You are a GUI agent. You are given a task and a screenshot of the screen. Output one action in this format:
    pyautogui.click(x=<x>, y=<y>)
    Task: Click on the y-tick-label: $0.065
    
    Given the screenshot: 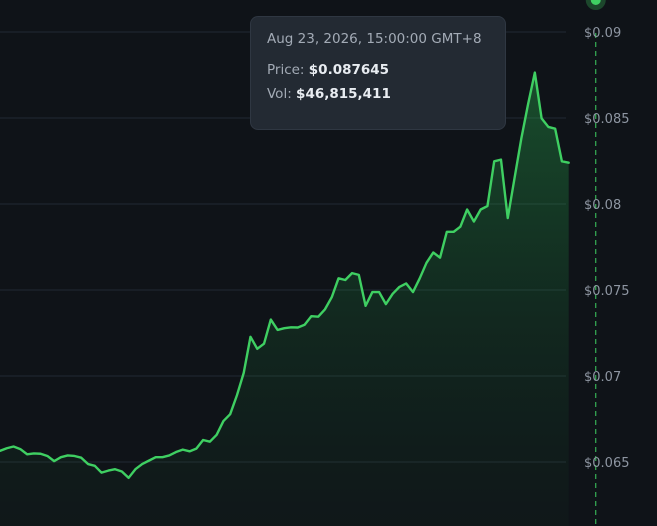 What is the action you would take?
    pyautogui.click(x=607, y=463)
    